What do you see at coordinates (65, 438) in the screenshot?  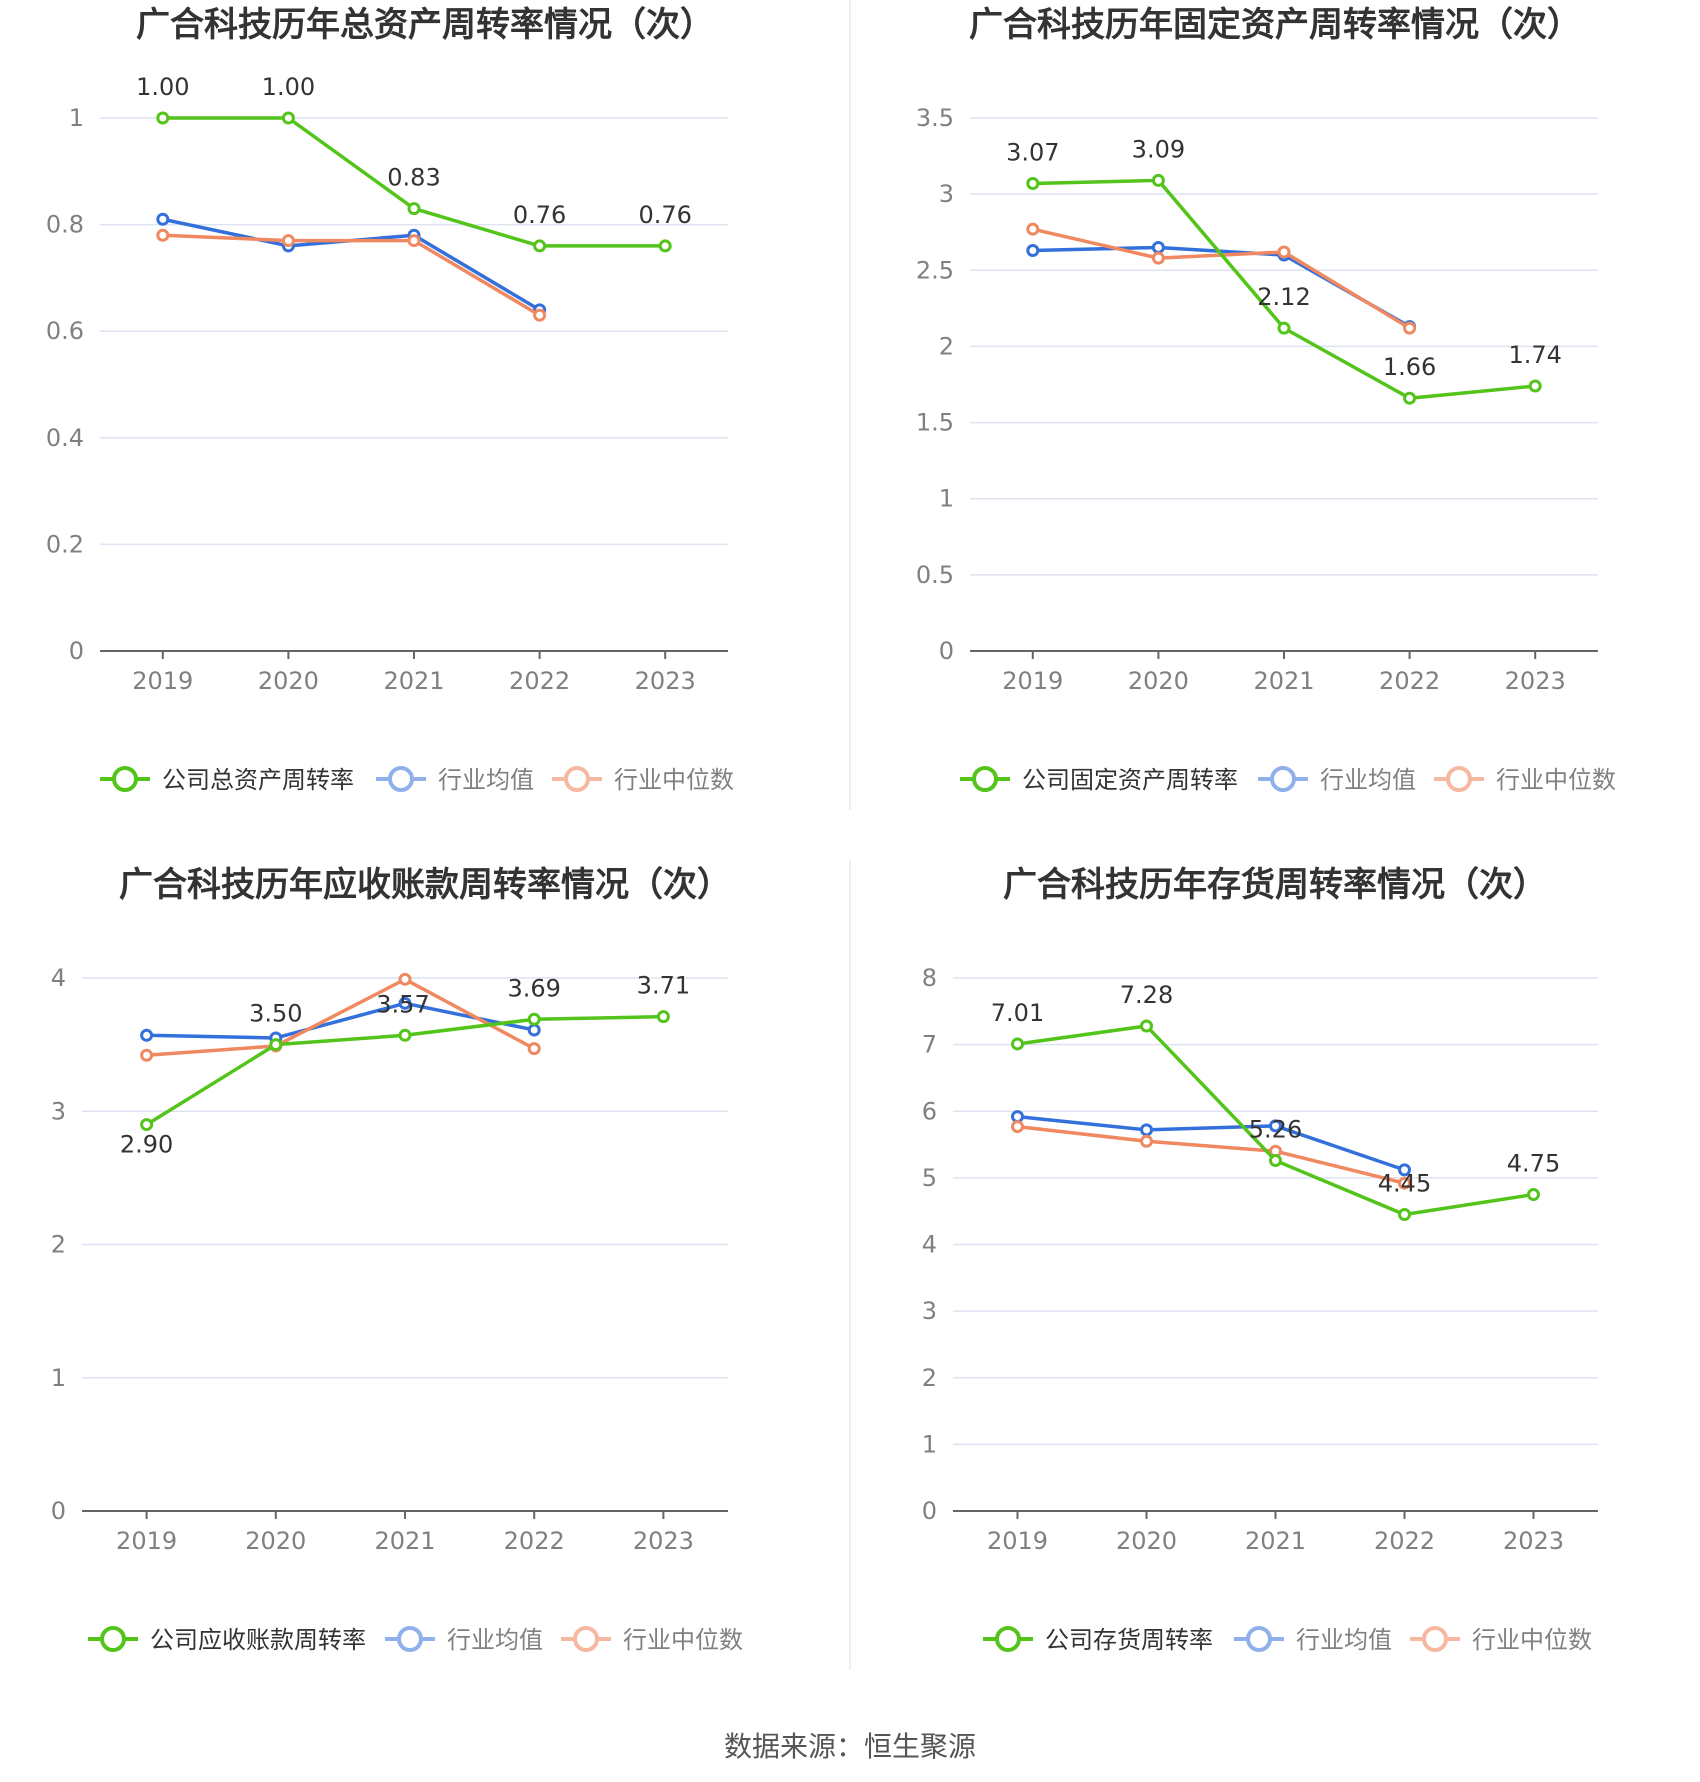 I see `y-tick-label: 0.4` at bounding box center [65, 438].